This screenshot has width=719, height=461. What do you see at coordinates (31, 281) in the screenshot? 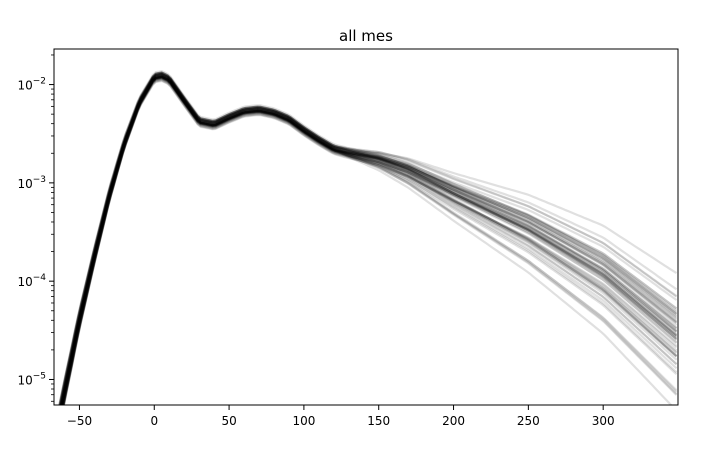
I see `y-tick-label: 10⁻⁴` at bounding box center [31, 281].